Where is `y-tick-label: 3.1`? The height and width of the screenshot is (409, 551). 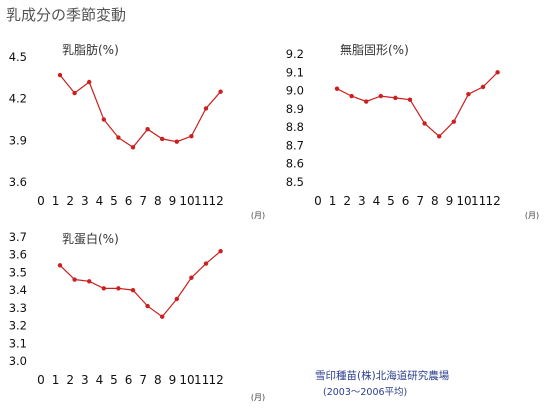 y-tick-label: 3.1 is located at coordinates (18, 343).